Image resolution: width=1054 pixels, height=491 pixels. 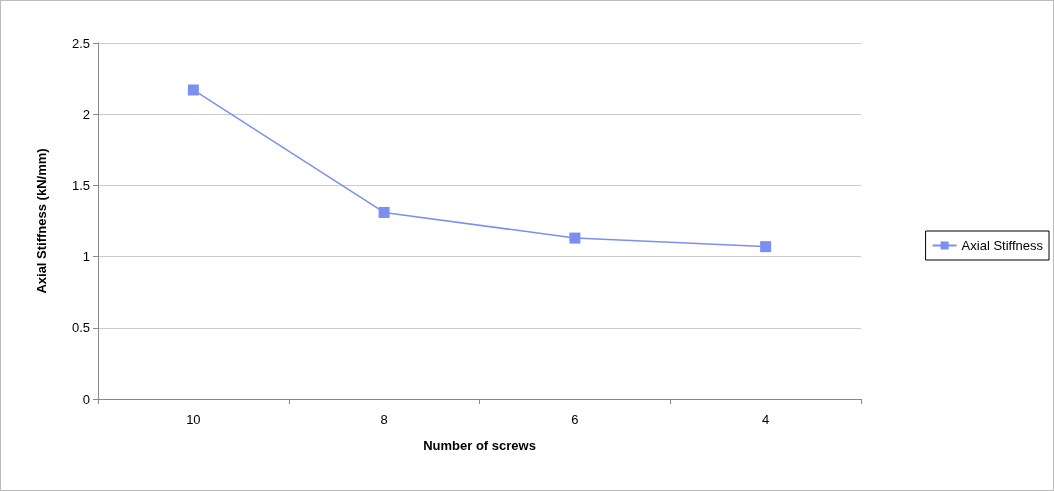 I want to click on y-tick-label: 2.5, so click(x=80, y=43).